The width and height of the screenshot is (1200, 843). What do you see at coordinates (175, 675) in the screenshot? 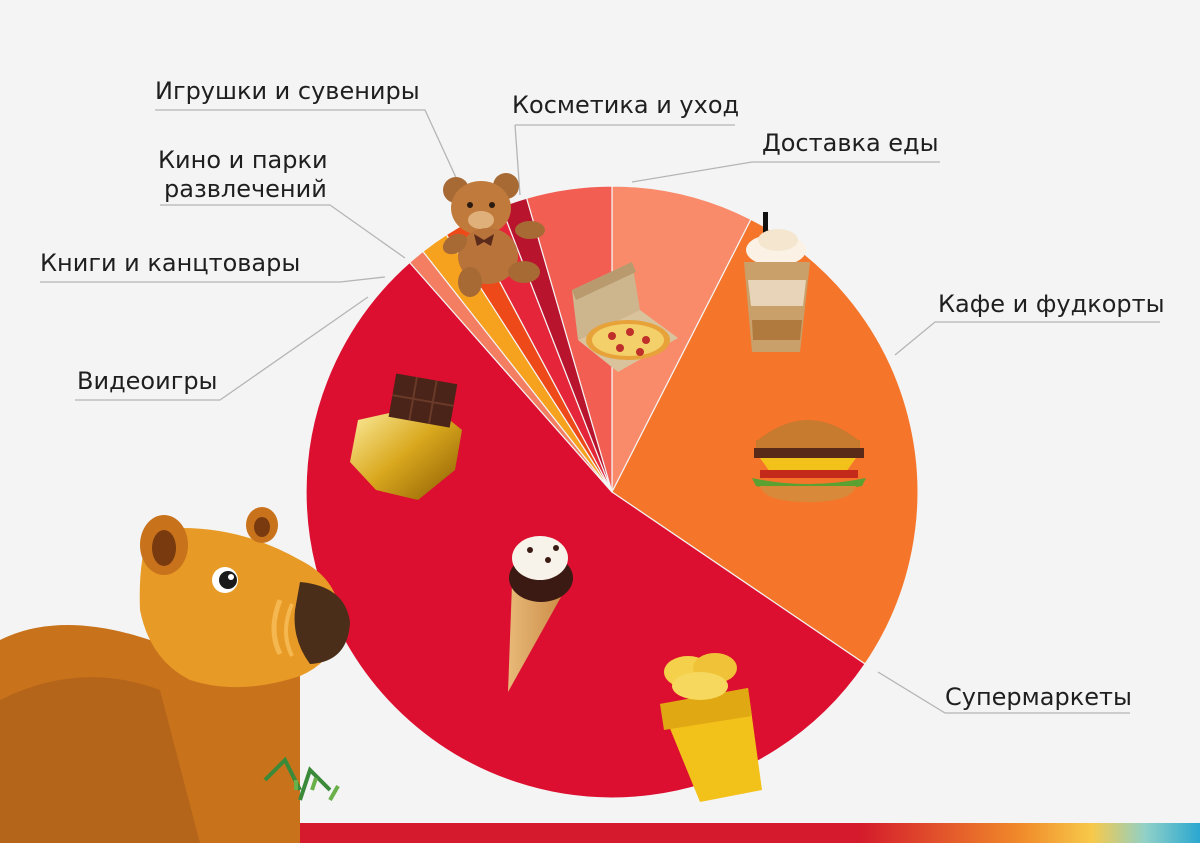
I see `capybara-illustration` at bounding box center [175, 675].